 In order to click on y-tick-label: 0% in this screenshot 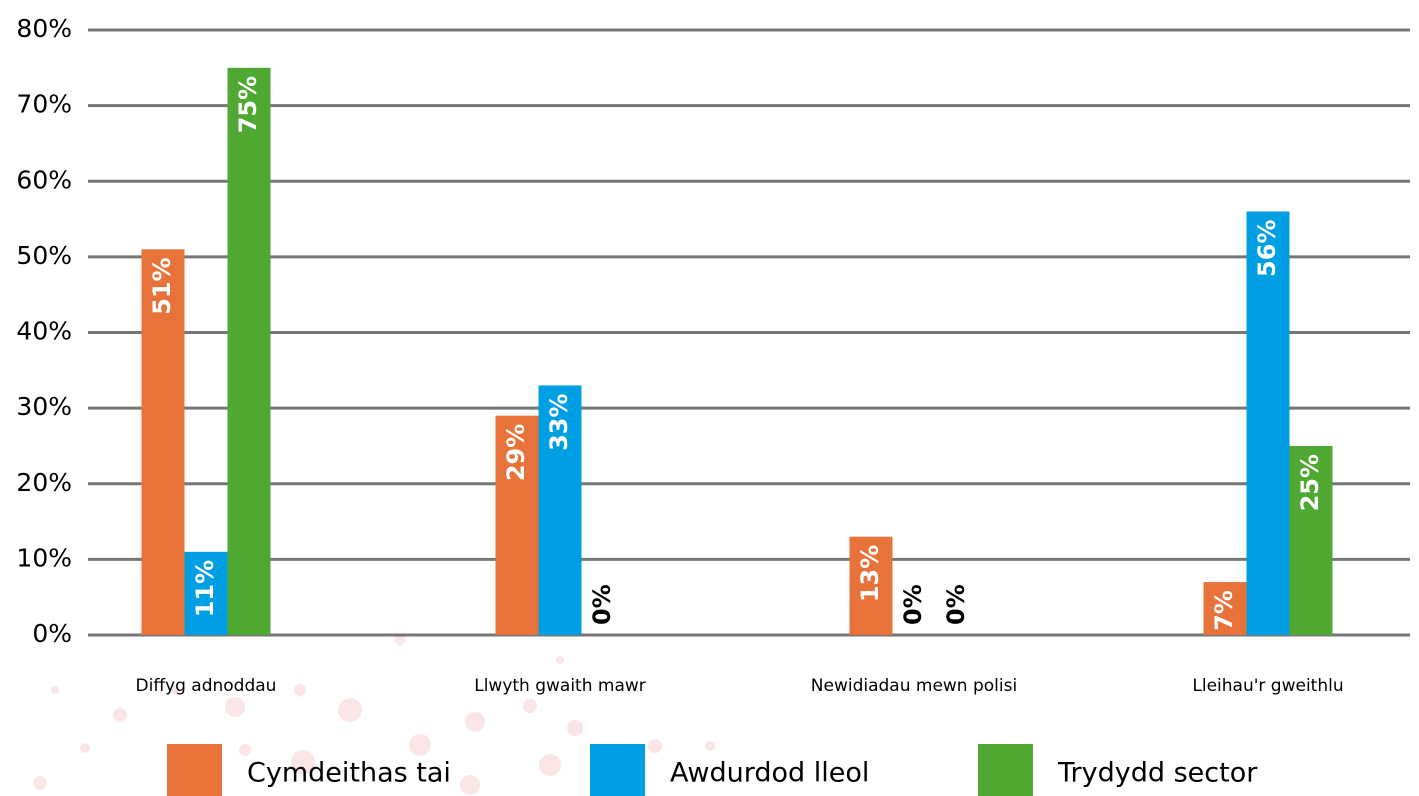, I will do `click(52, 633)`.